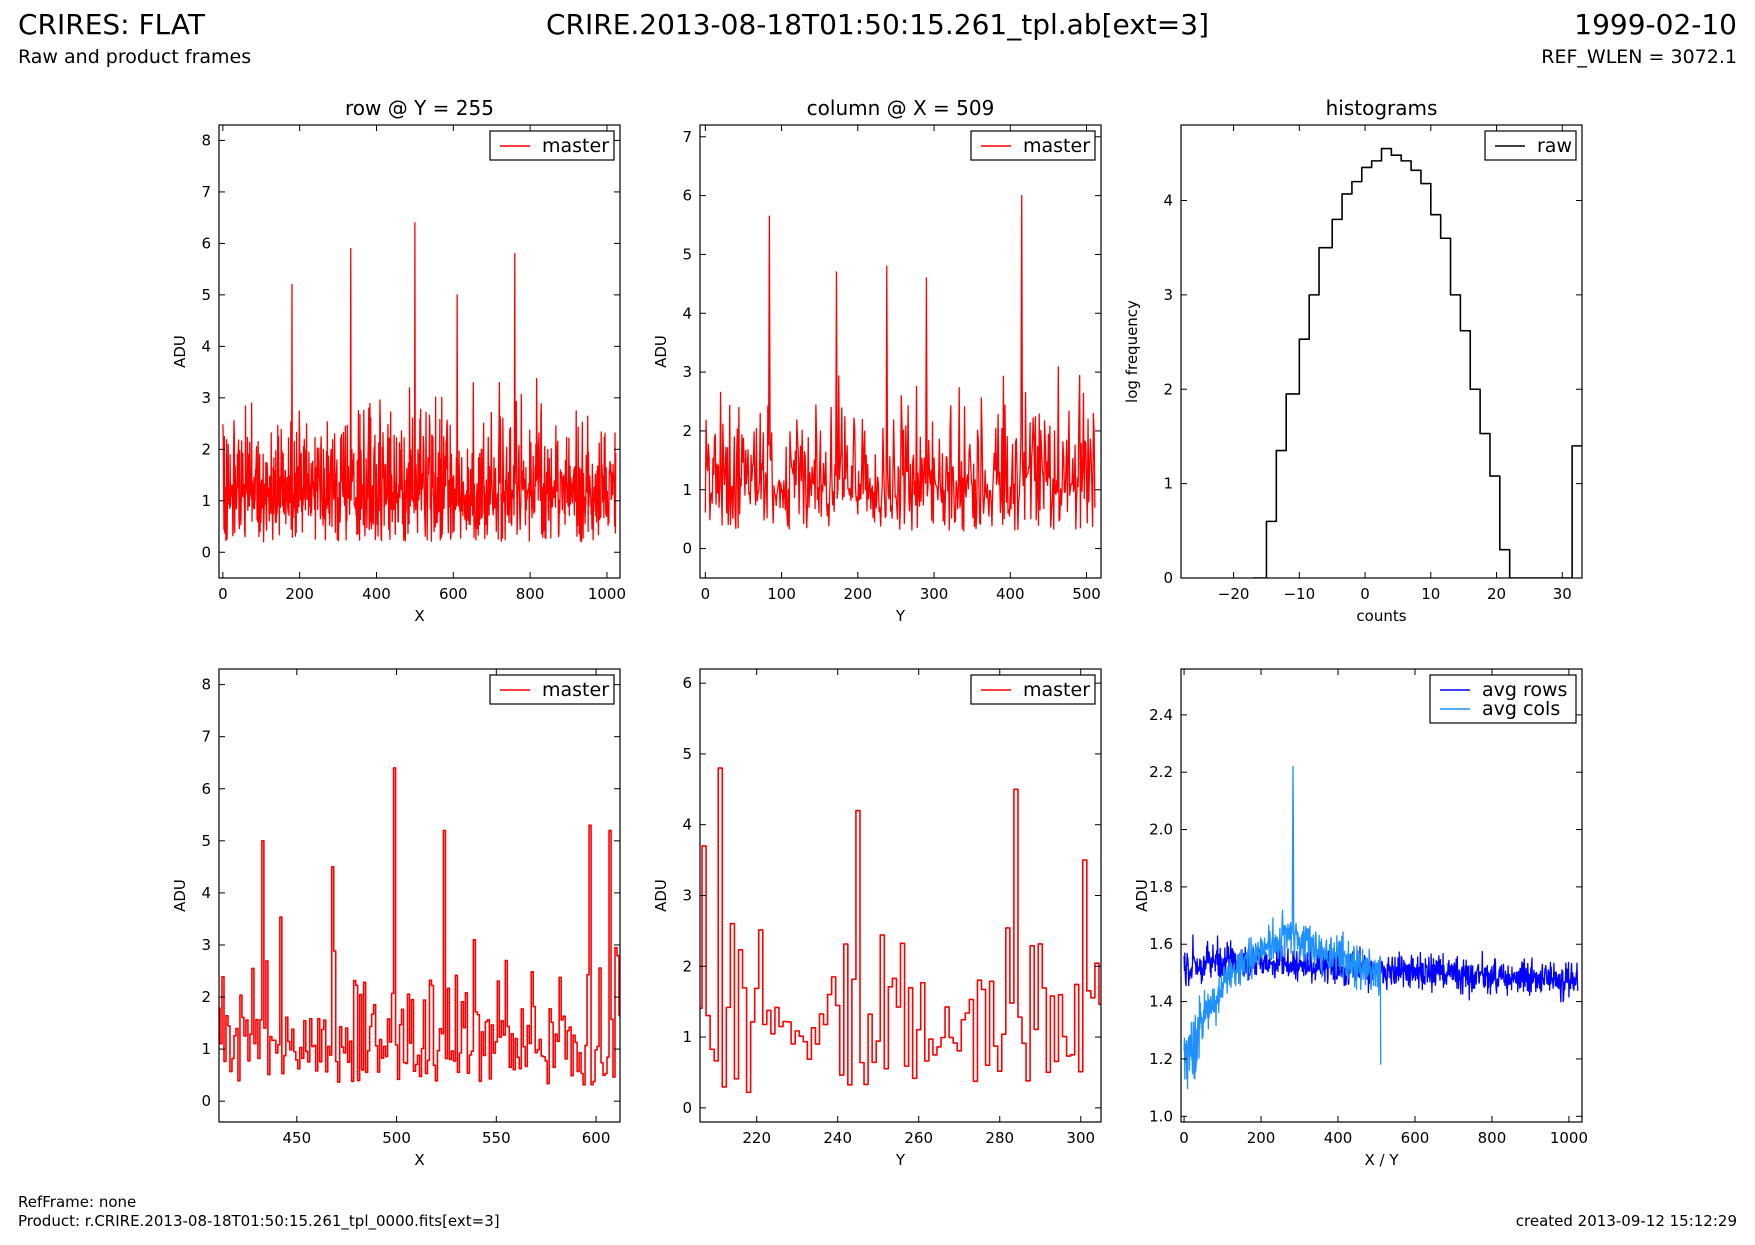  I want to click on x-tick-label: 10, so click(1430, 594).